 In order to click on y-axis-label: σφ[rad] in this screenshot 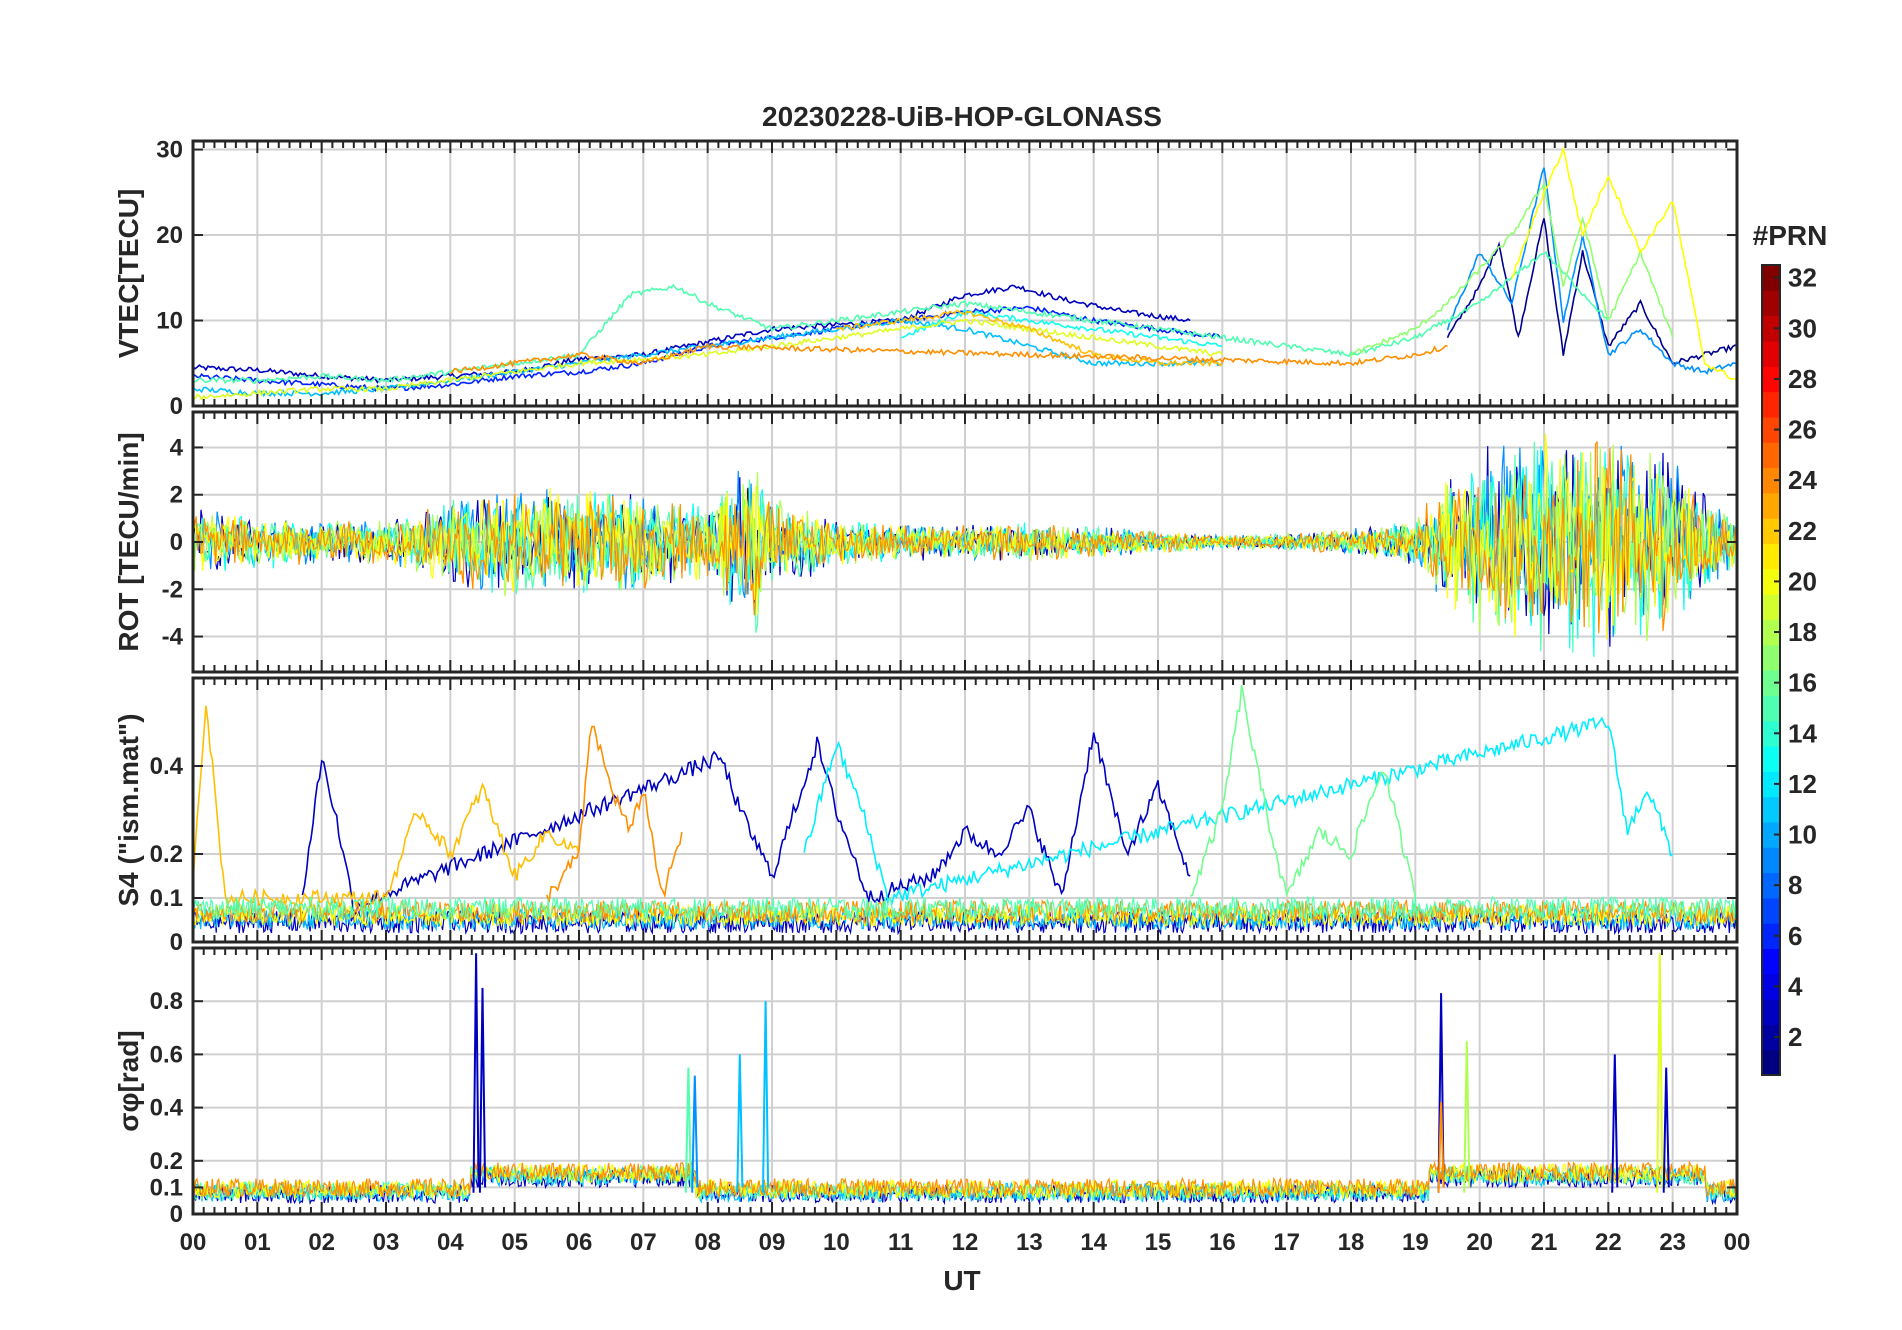, I will do `click(128, 1080)`.